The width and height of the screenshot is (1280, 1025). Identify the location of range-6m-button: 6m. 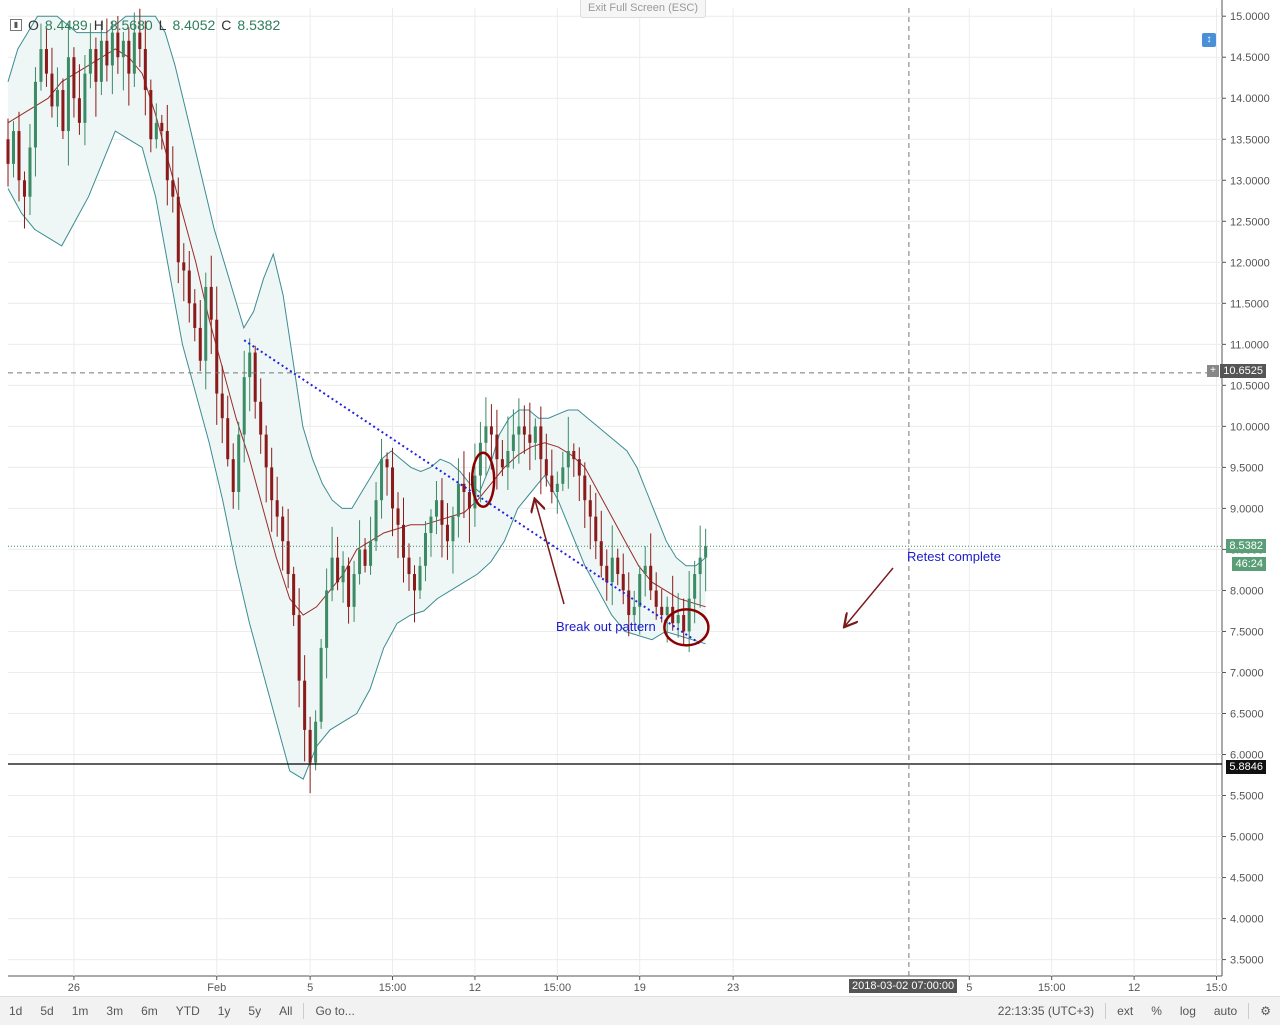
(149, 1011).